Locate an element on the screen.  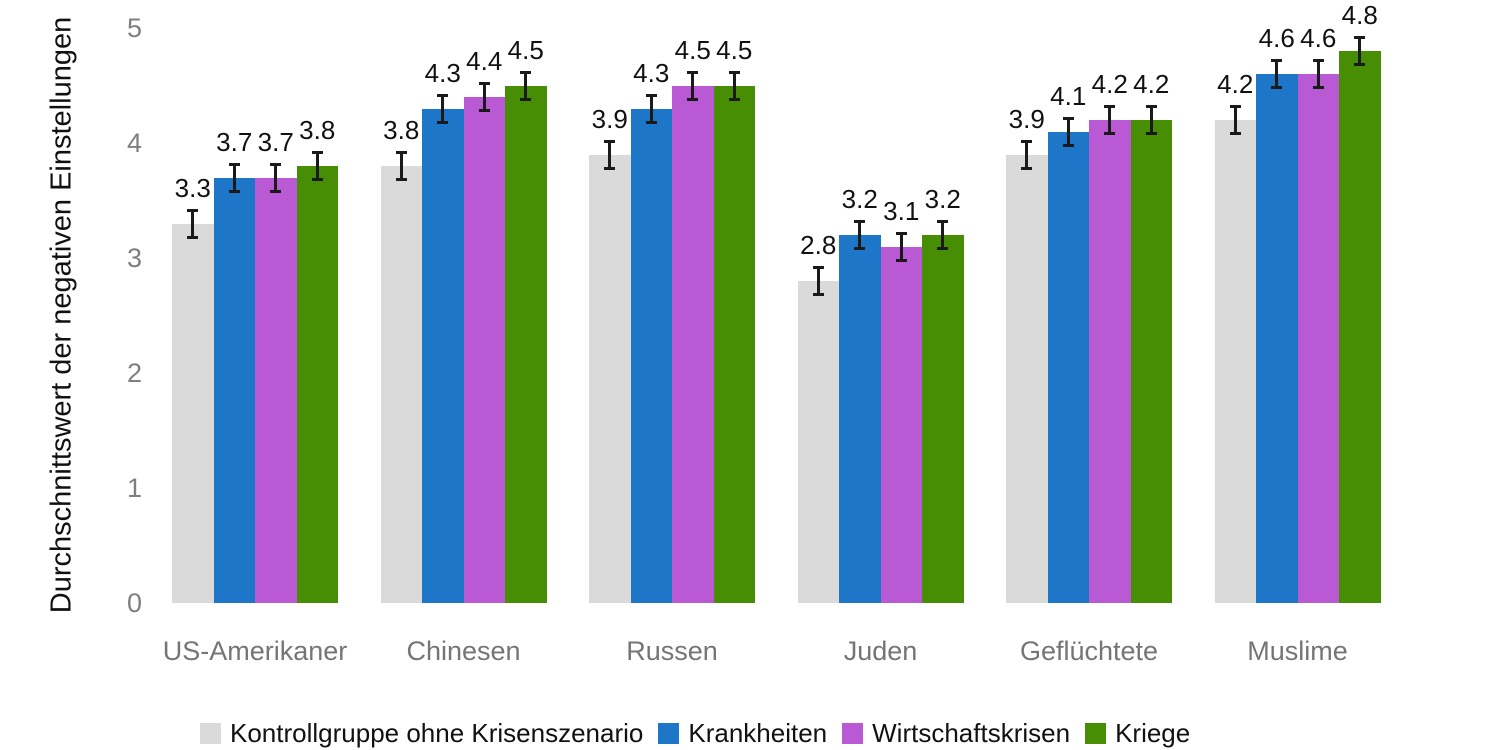
bar-group: 2.8 3.2 3.1 3.2 is located at coordinates (880, 315).